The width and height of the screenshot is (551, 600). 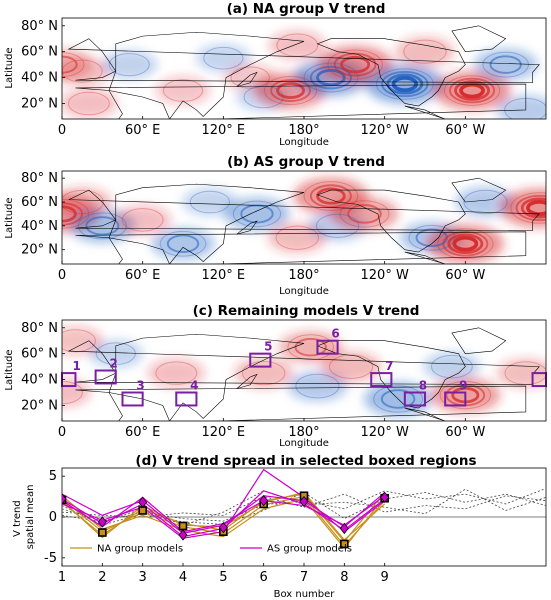 What do you see at coordinates (140, 549) in the screenshot?
I see `legend-na-label: NA group models` at bounding box center [140, 549].